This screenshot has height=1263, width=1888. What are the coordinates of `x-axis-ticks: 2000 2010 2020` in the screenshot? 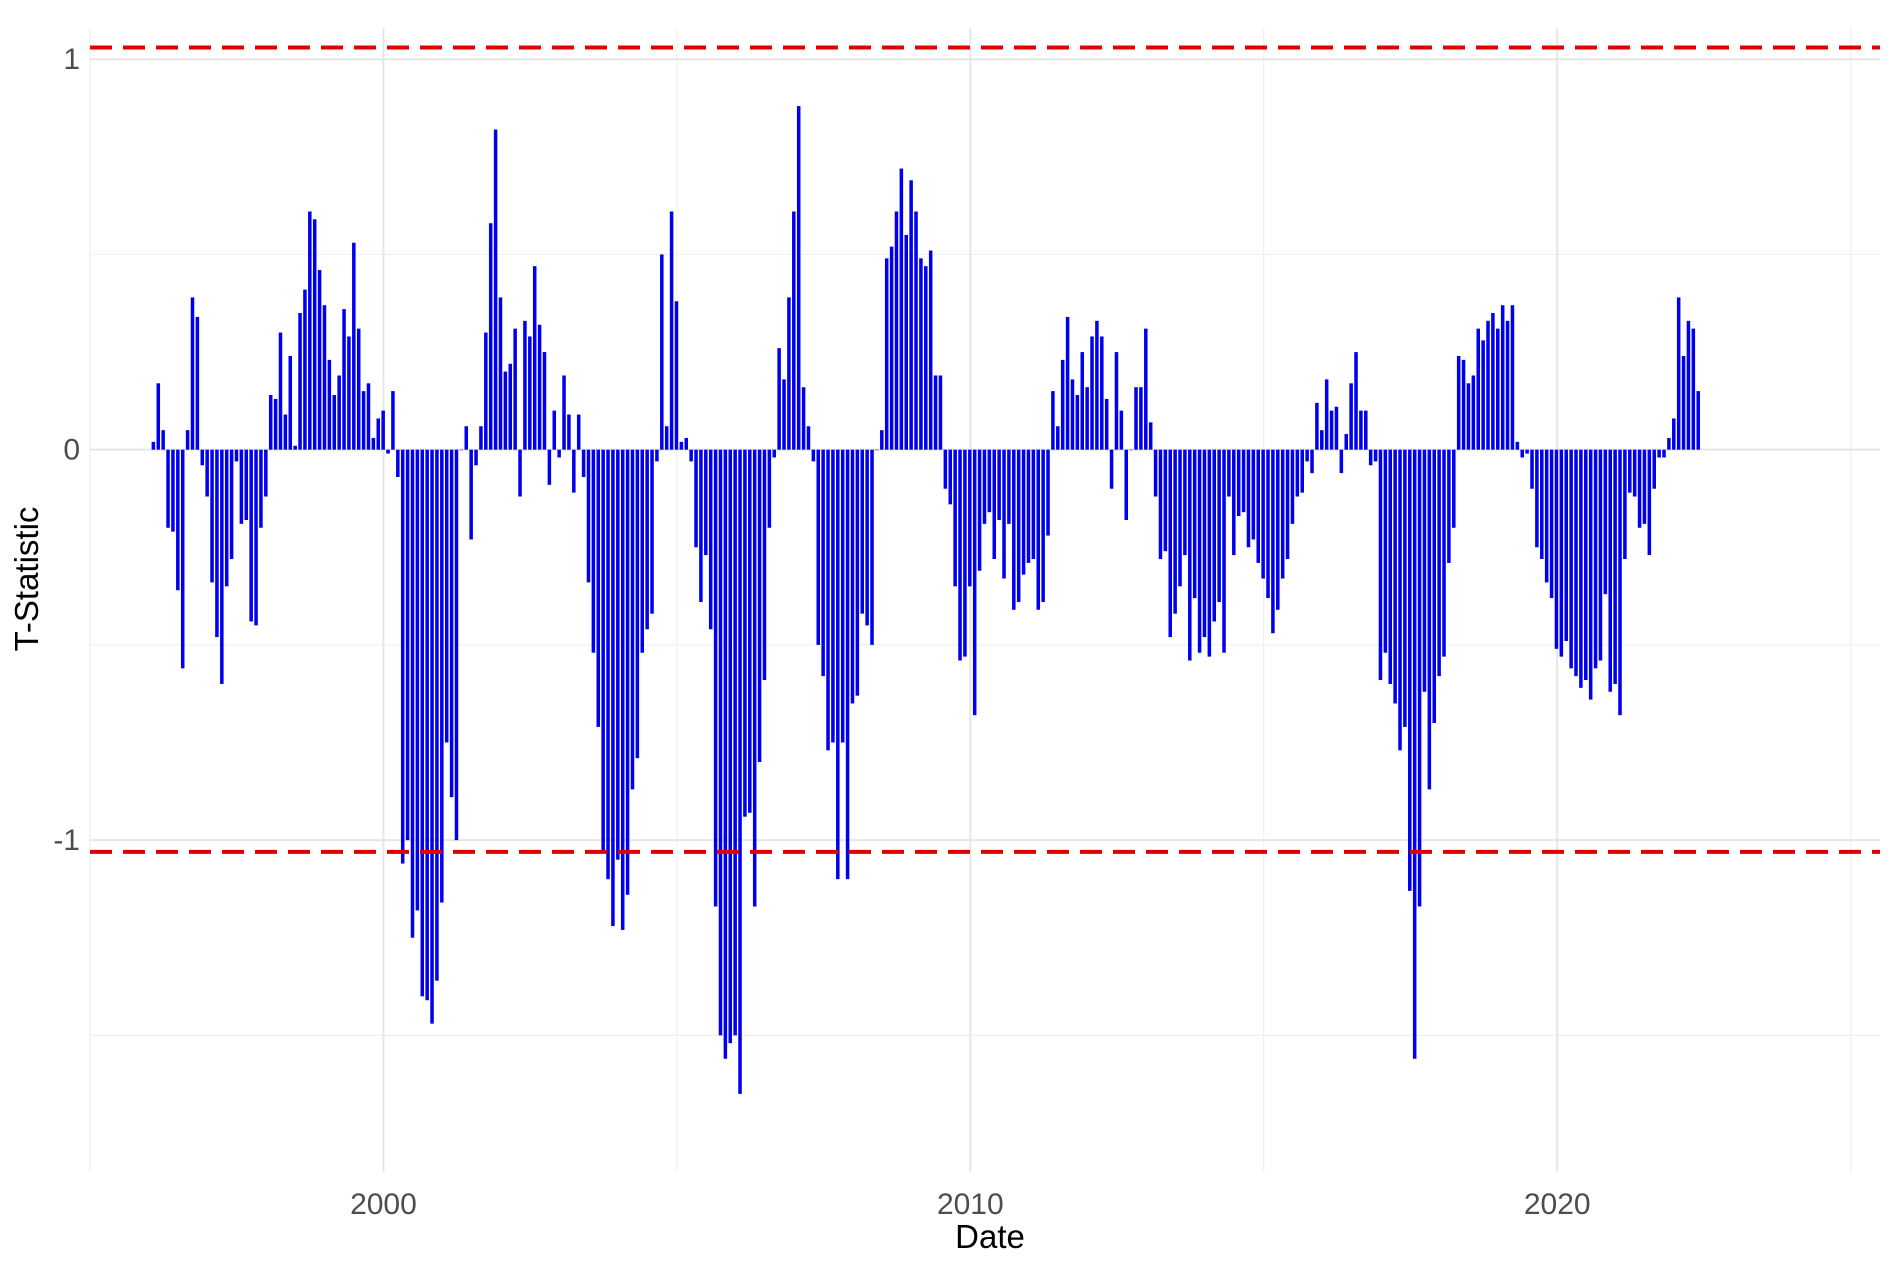 It's located at (970, 1204).